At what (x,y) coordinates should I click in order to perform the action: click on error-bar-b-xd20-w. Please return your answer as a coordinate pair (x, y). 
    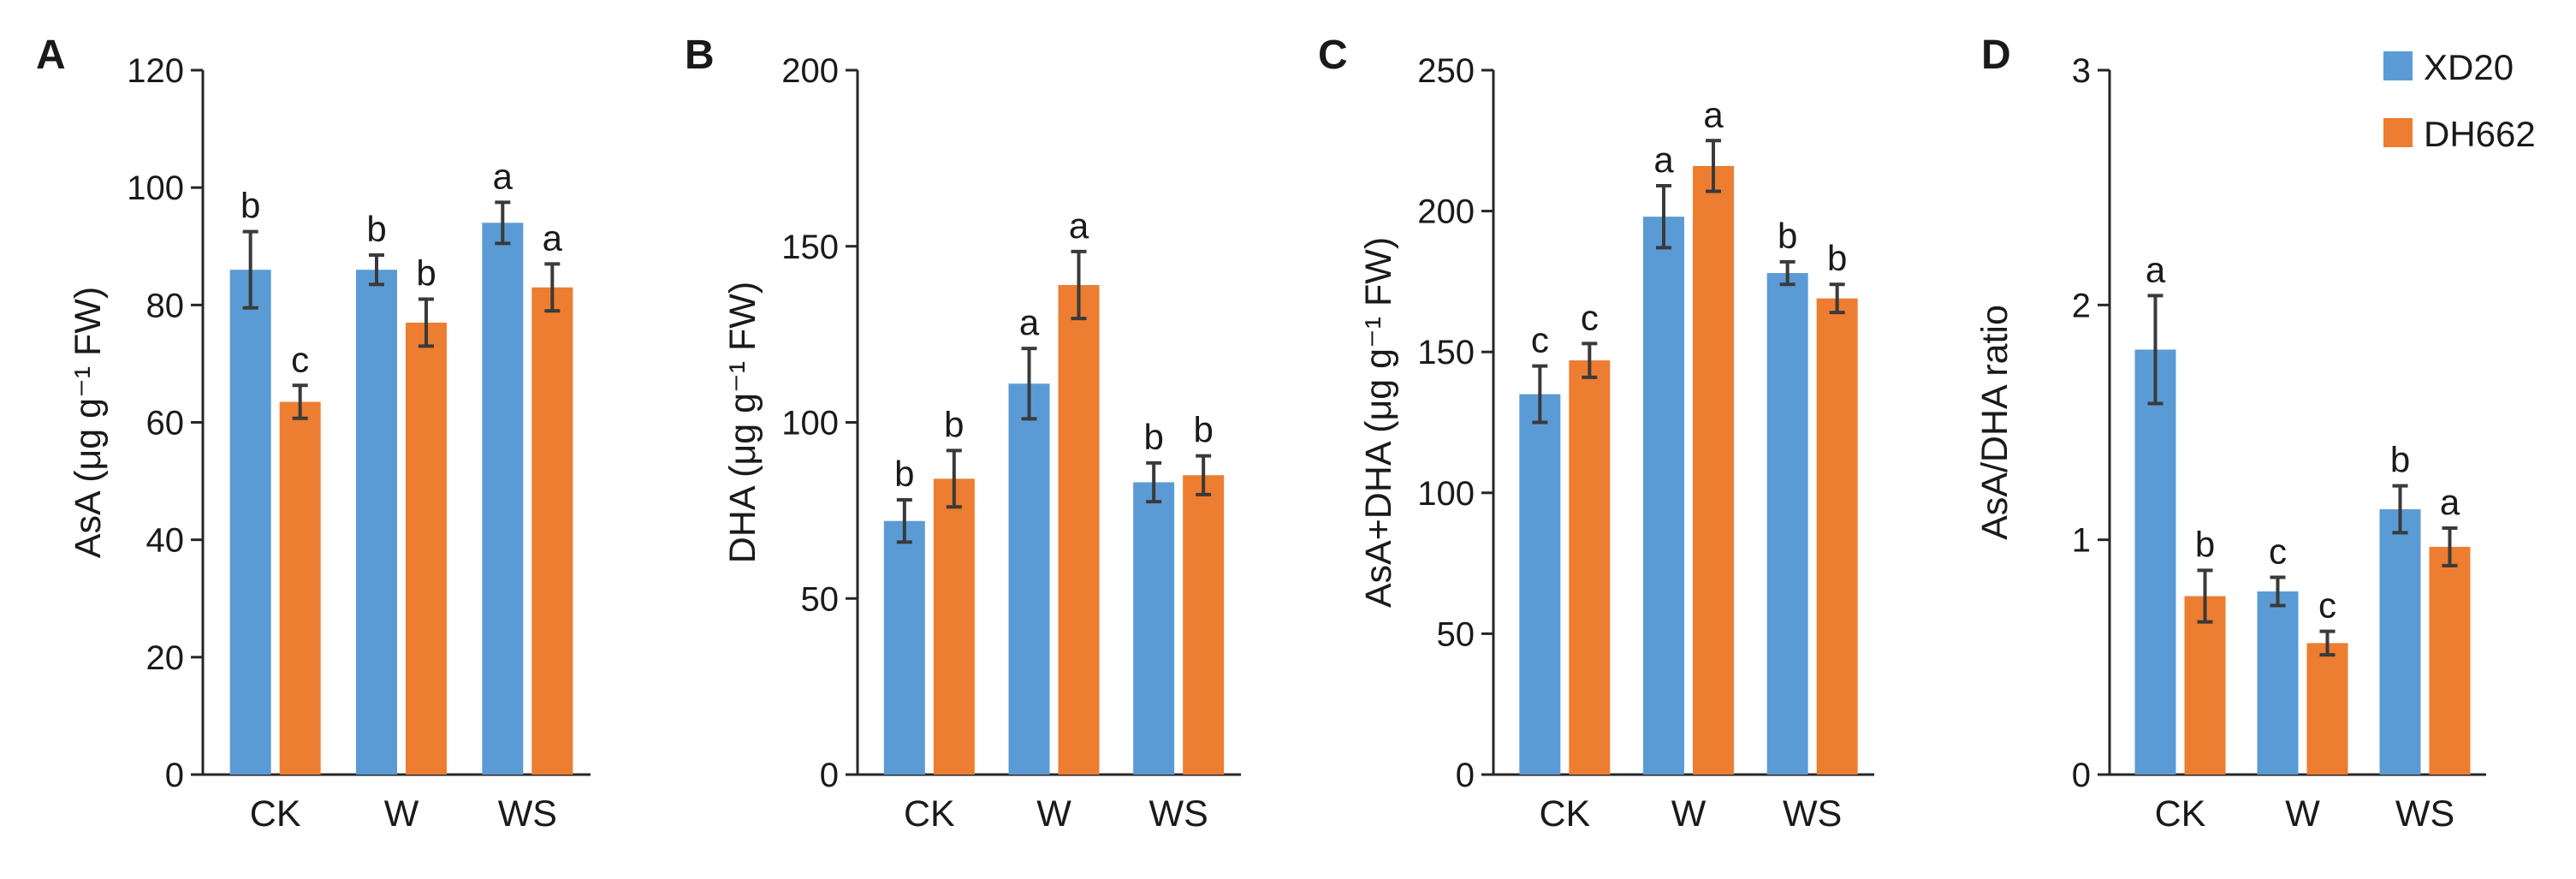
    Looking at the image, I should click on (1029, 384).